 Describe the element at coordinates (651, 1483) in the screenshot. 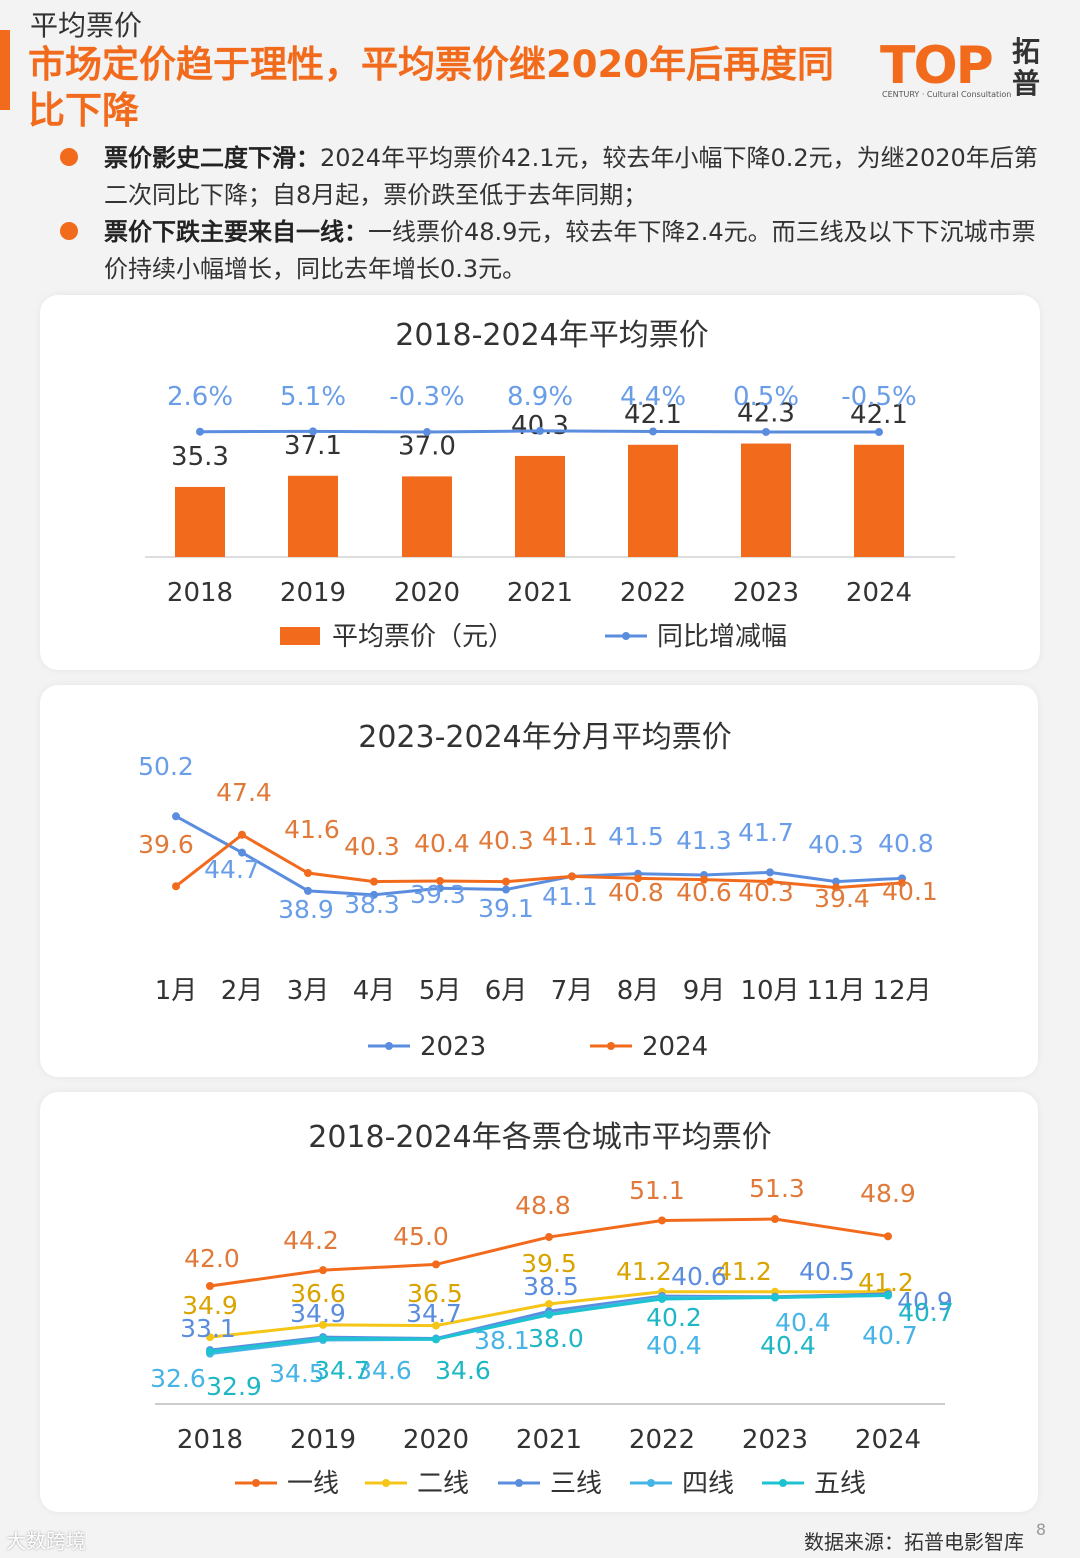

I see `legend-四线-marker` at that location.